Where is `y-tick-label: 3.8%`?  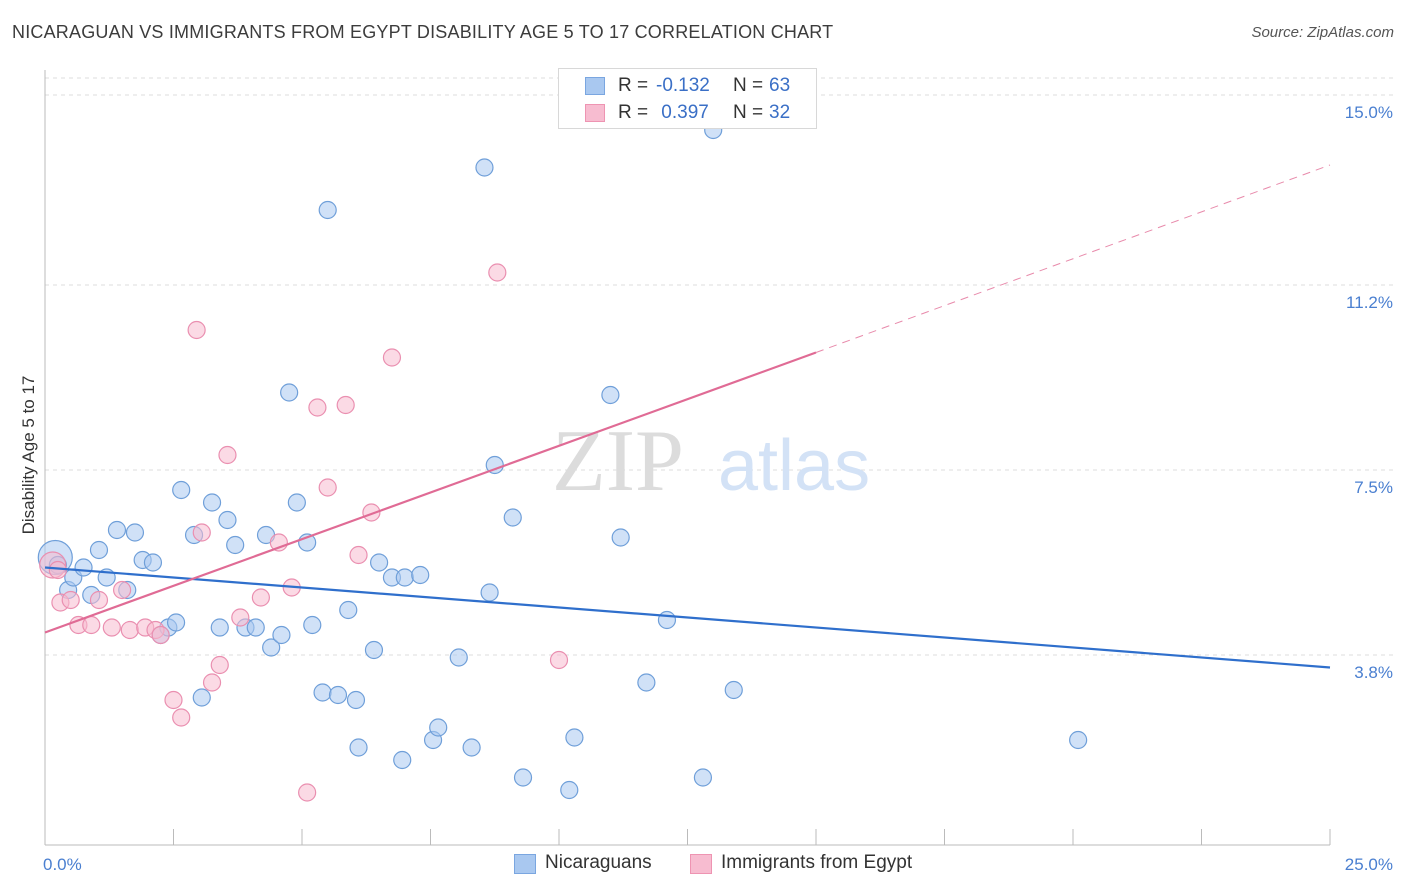 y-tick-label: 3.8% is located at coordinates (1373, 672).